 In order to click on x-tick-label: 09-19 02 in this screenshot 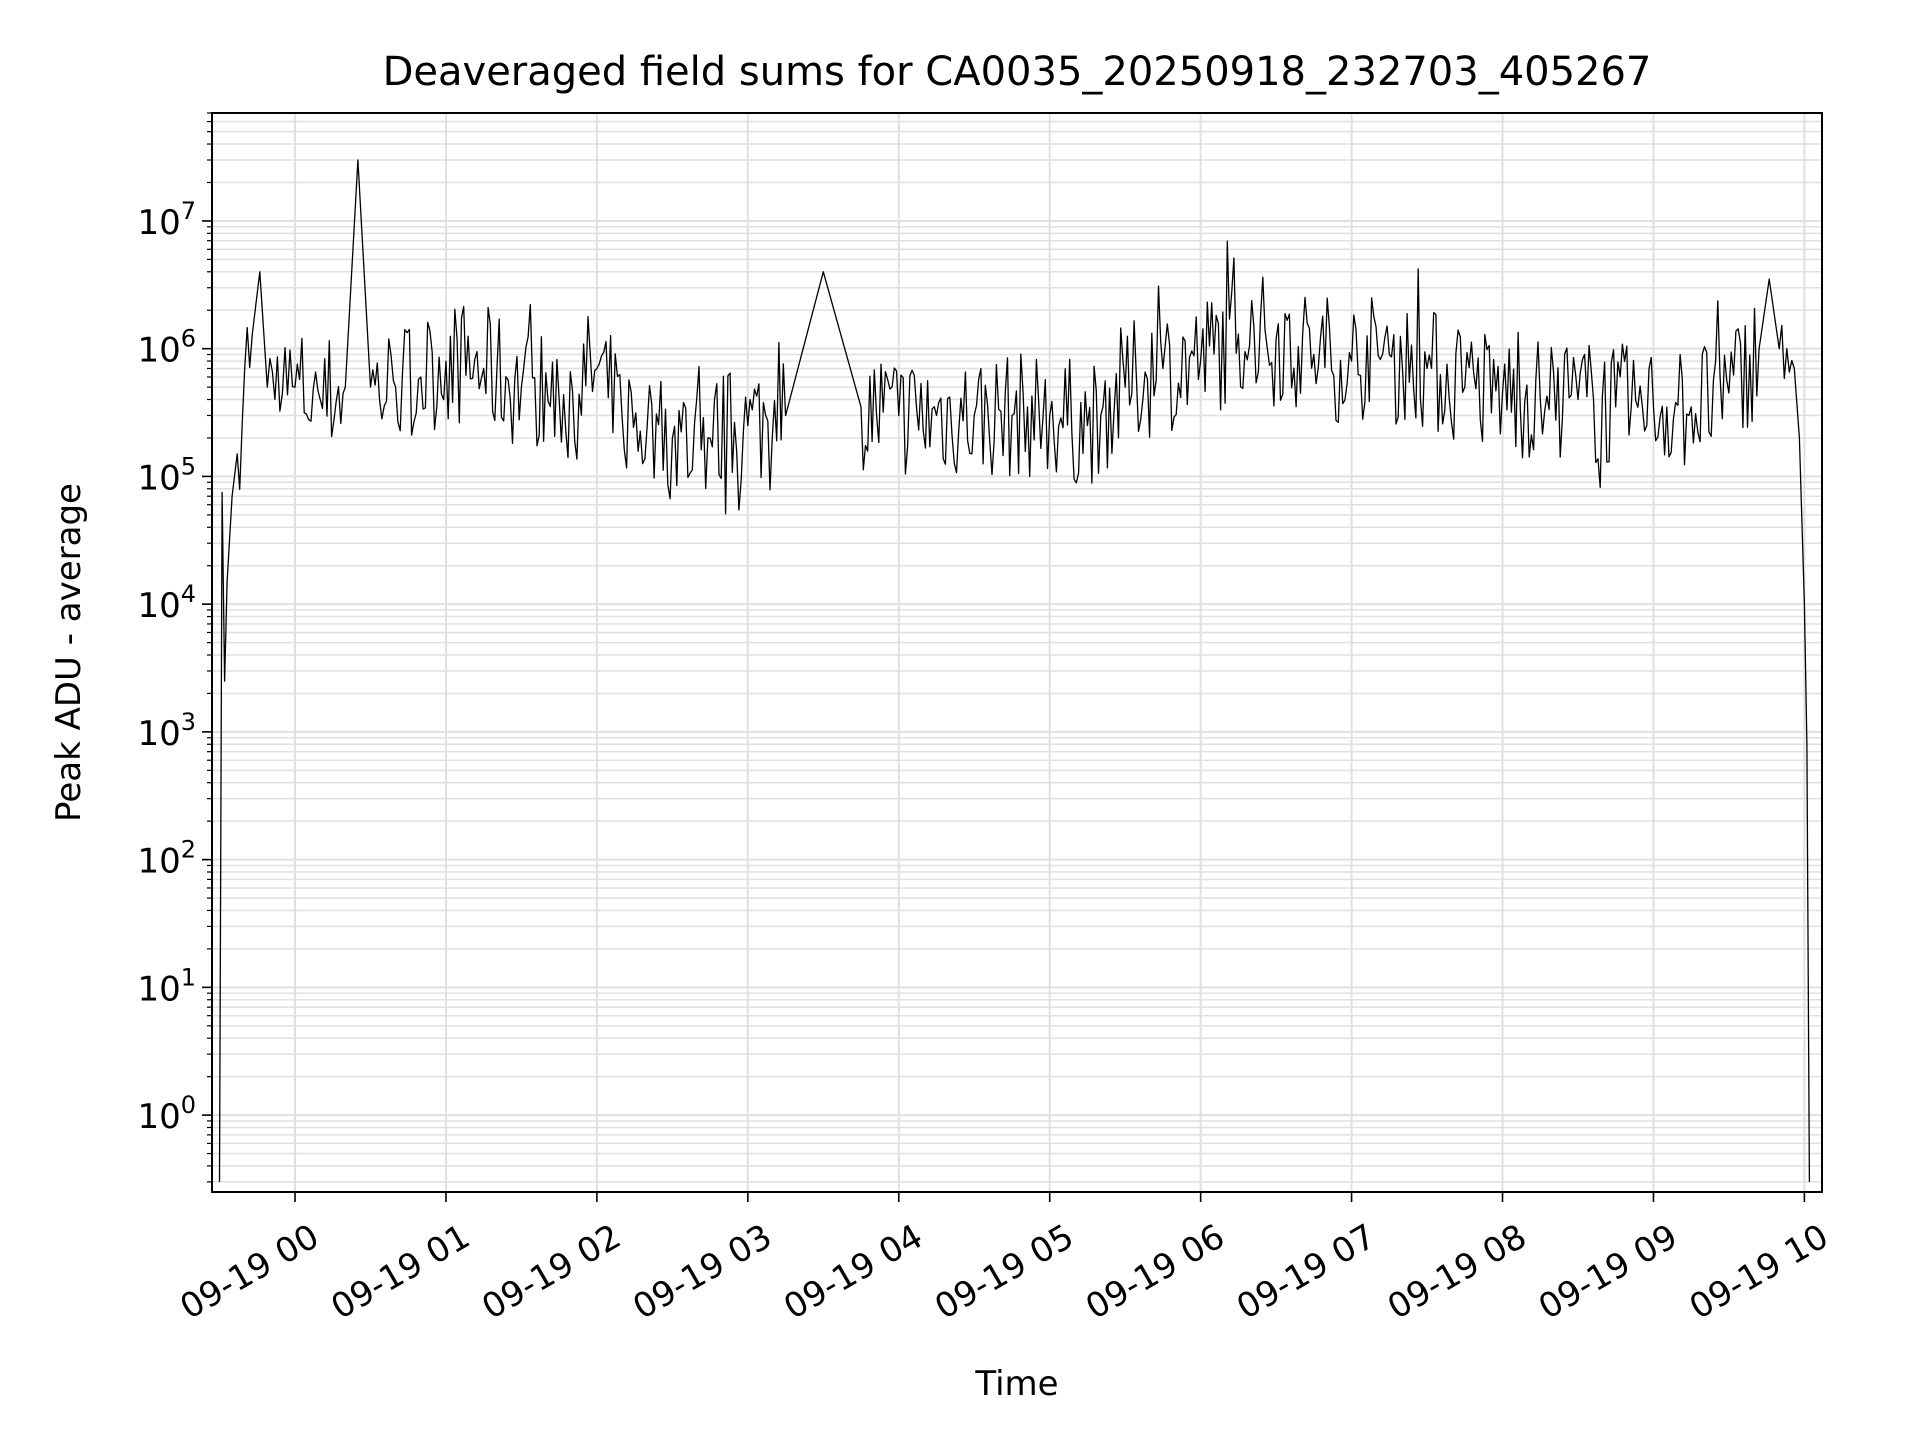, I will do `click(551, 1272)`.